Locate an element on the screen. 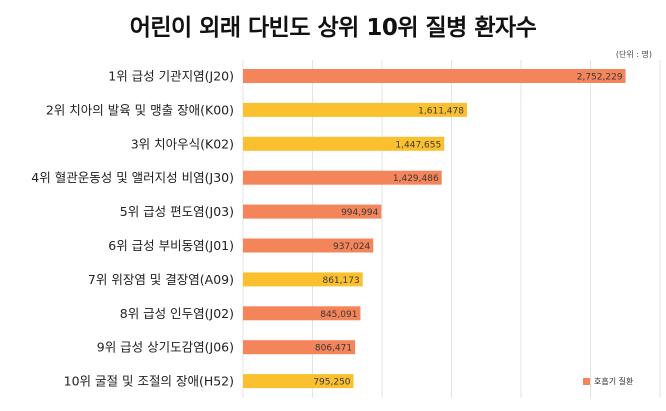  category-label: 2위 치아의 발육 및 맹출 장애(K00) is located at coordinates (140, 109).